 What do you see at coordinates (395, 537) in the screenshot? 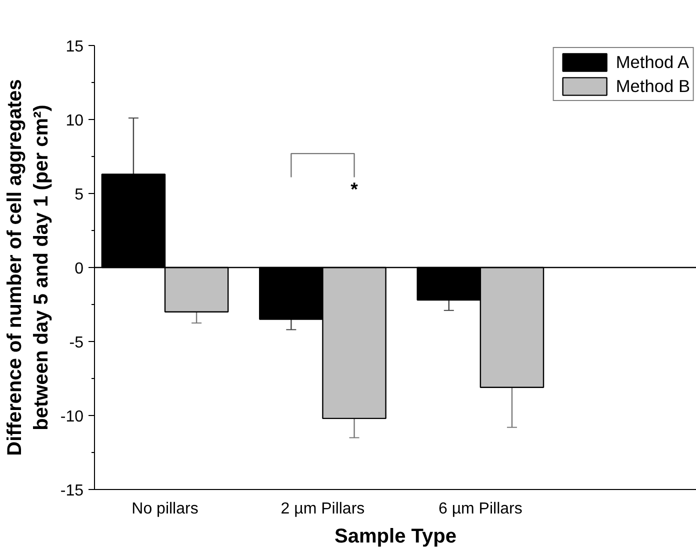
I see `x-axis-title: Sample Type` at bounding box center [395, 537].